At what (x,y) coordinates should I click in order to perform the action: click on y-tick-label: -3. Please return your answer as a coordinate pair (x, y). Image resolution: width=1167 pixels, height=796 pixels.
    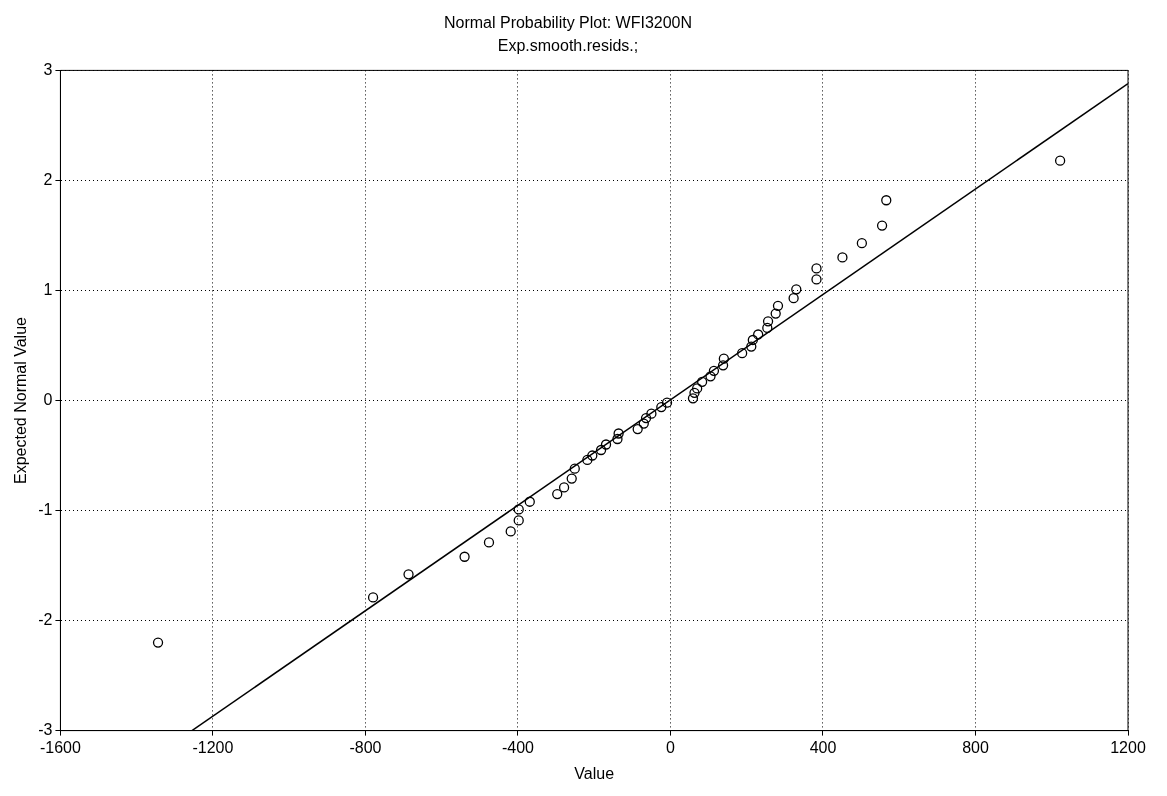
    Looking at the image, I should click on (45, 730).